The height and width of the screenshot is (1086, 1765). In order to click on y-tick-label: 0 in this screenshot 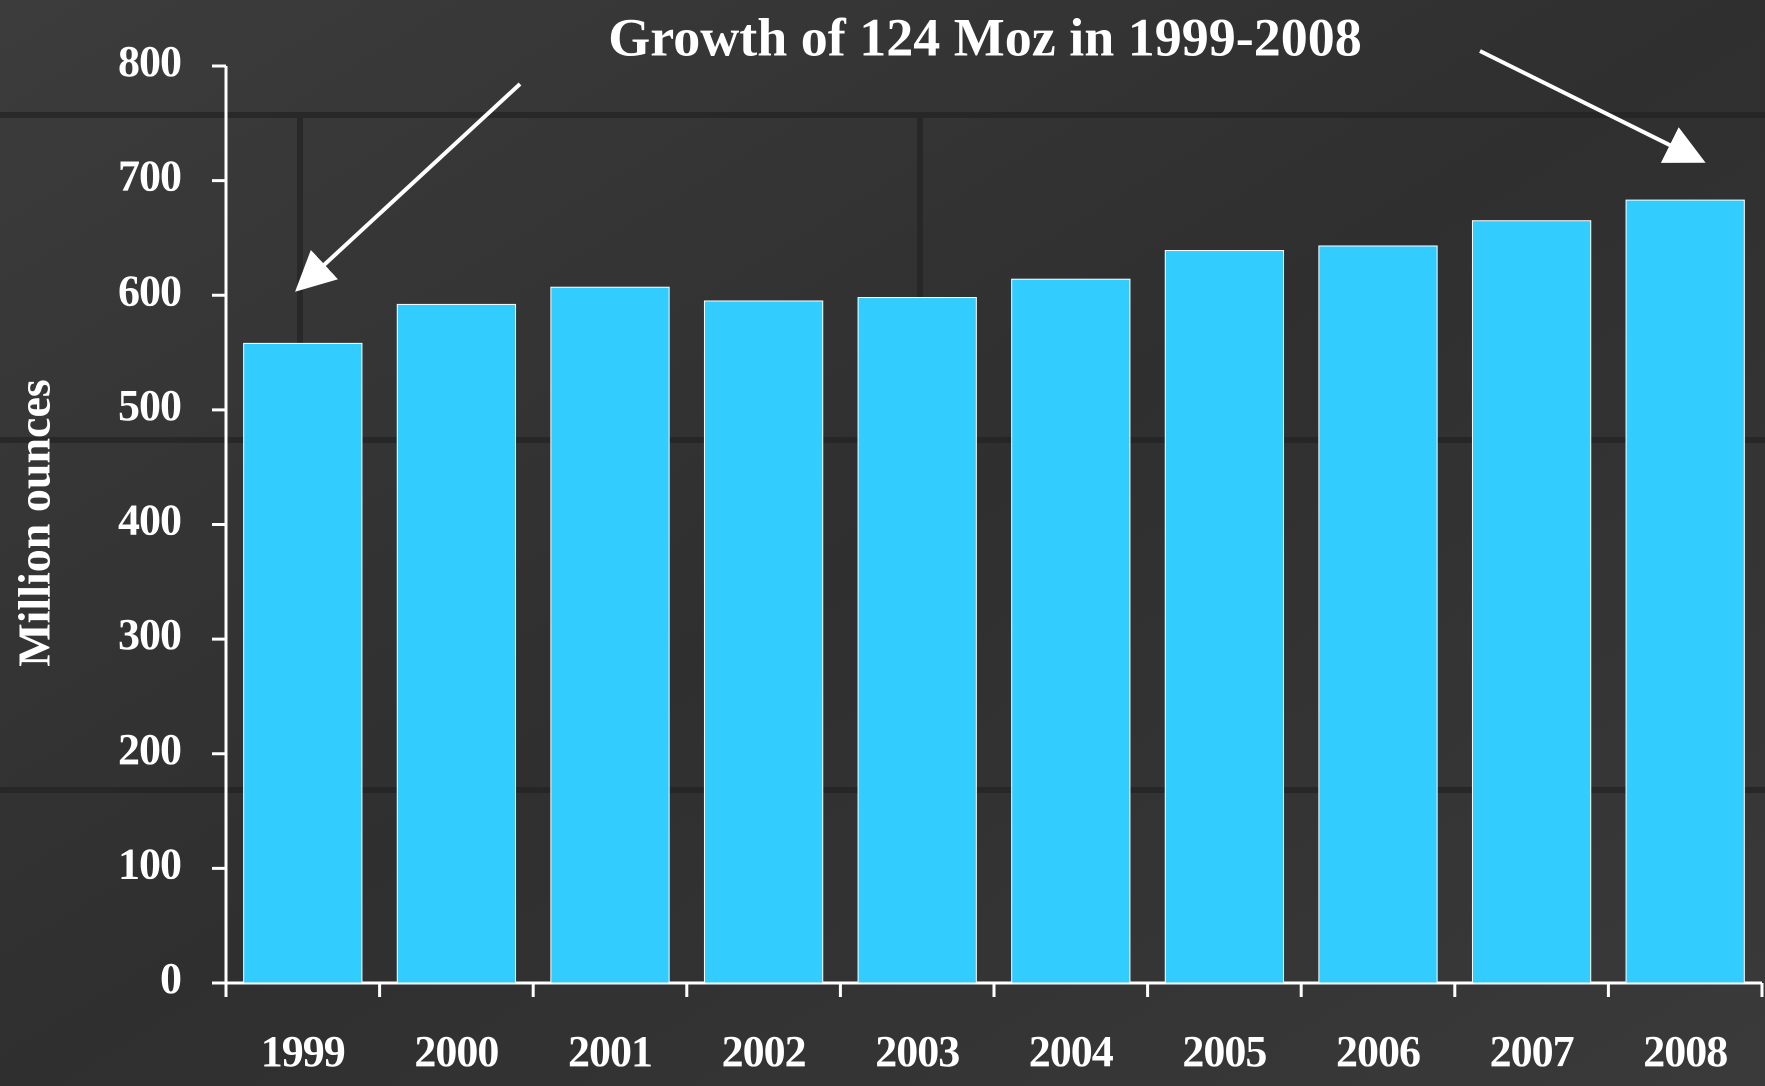, I will do `click(170, 978)`.